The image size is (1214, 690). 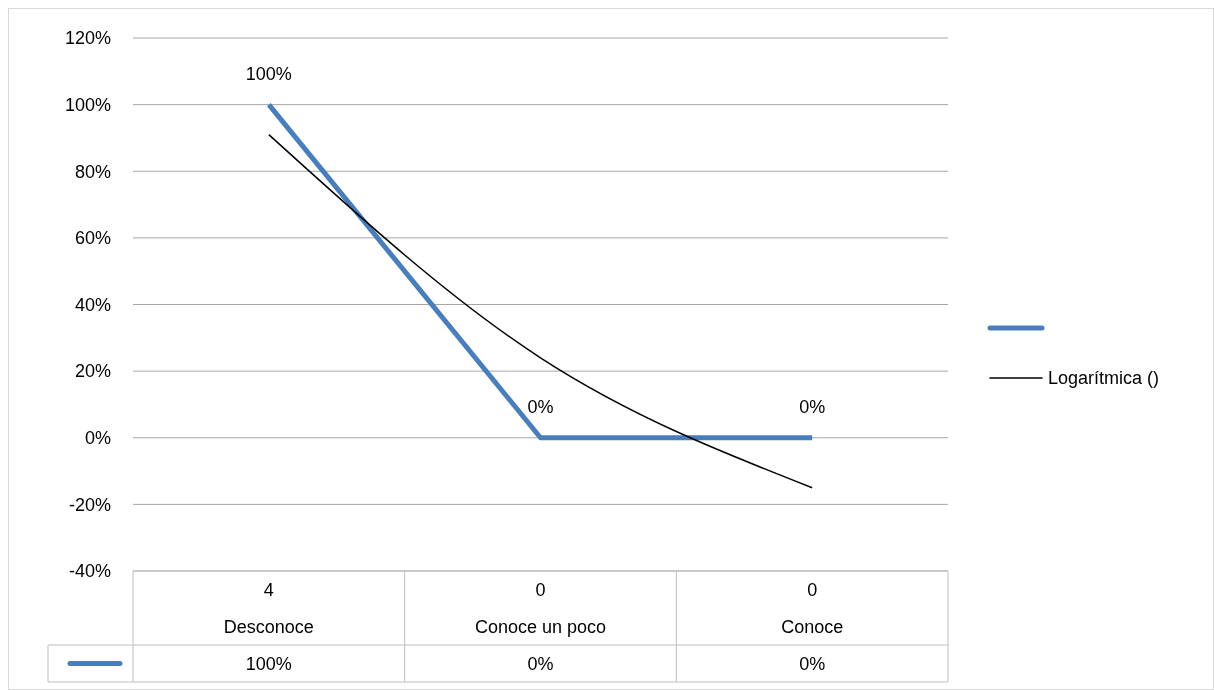 What do you see at coordinates (540, 608) in the screenshot?
I see `x-tick-label: 0 Conoce un poco` at bounding box center [540, 608].